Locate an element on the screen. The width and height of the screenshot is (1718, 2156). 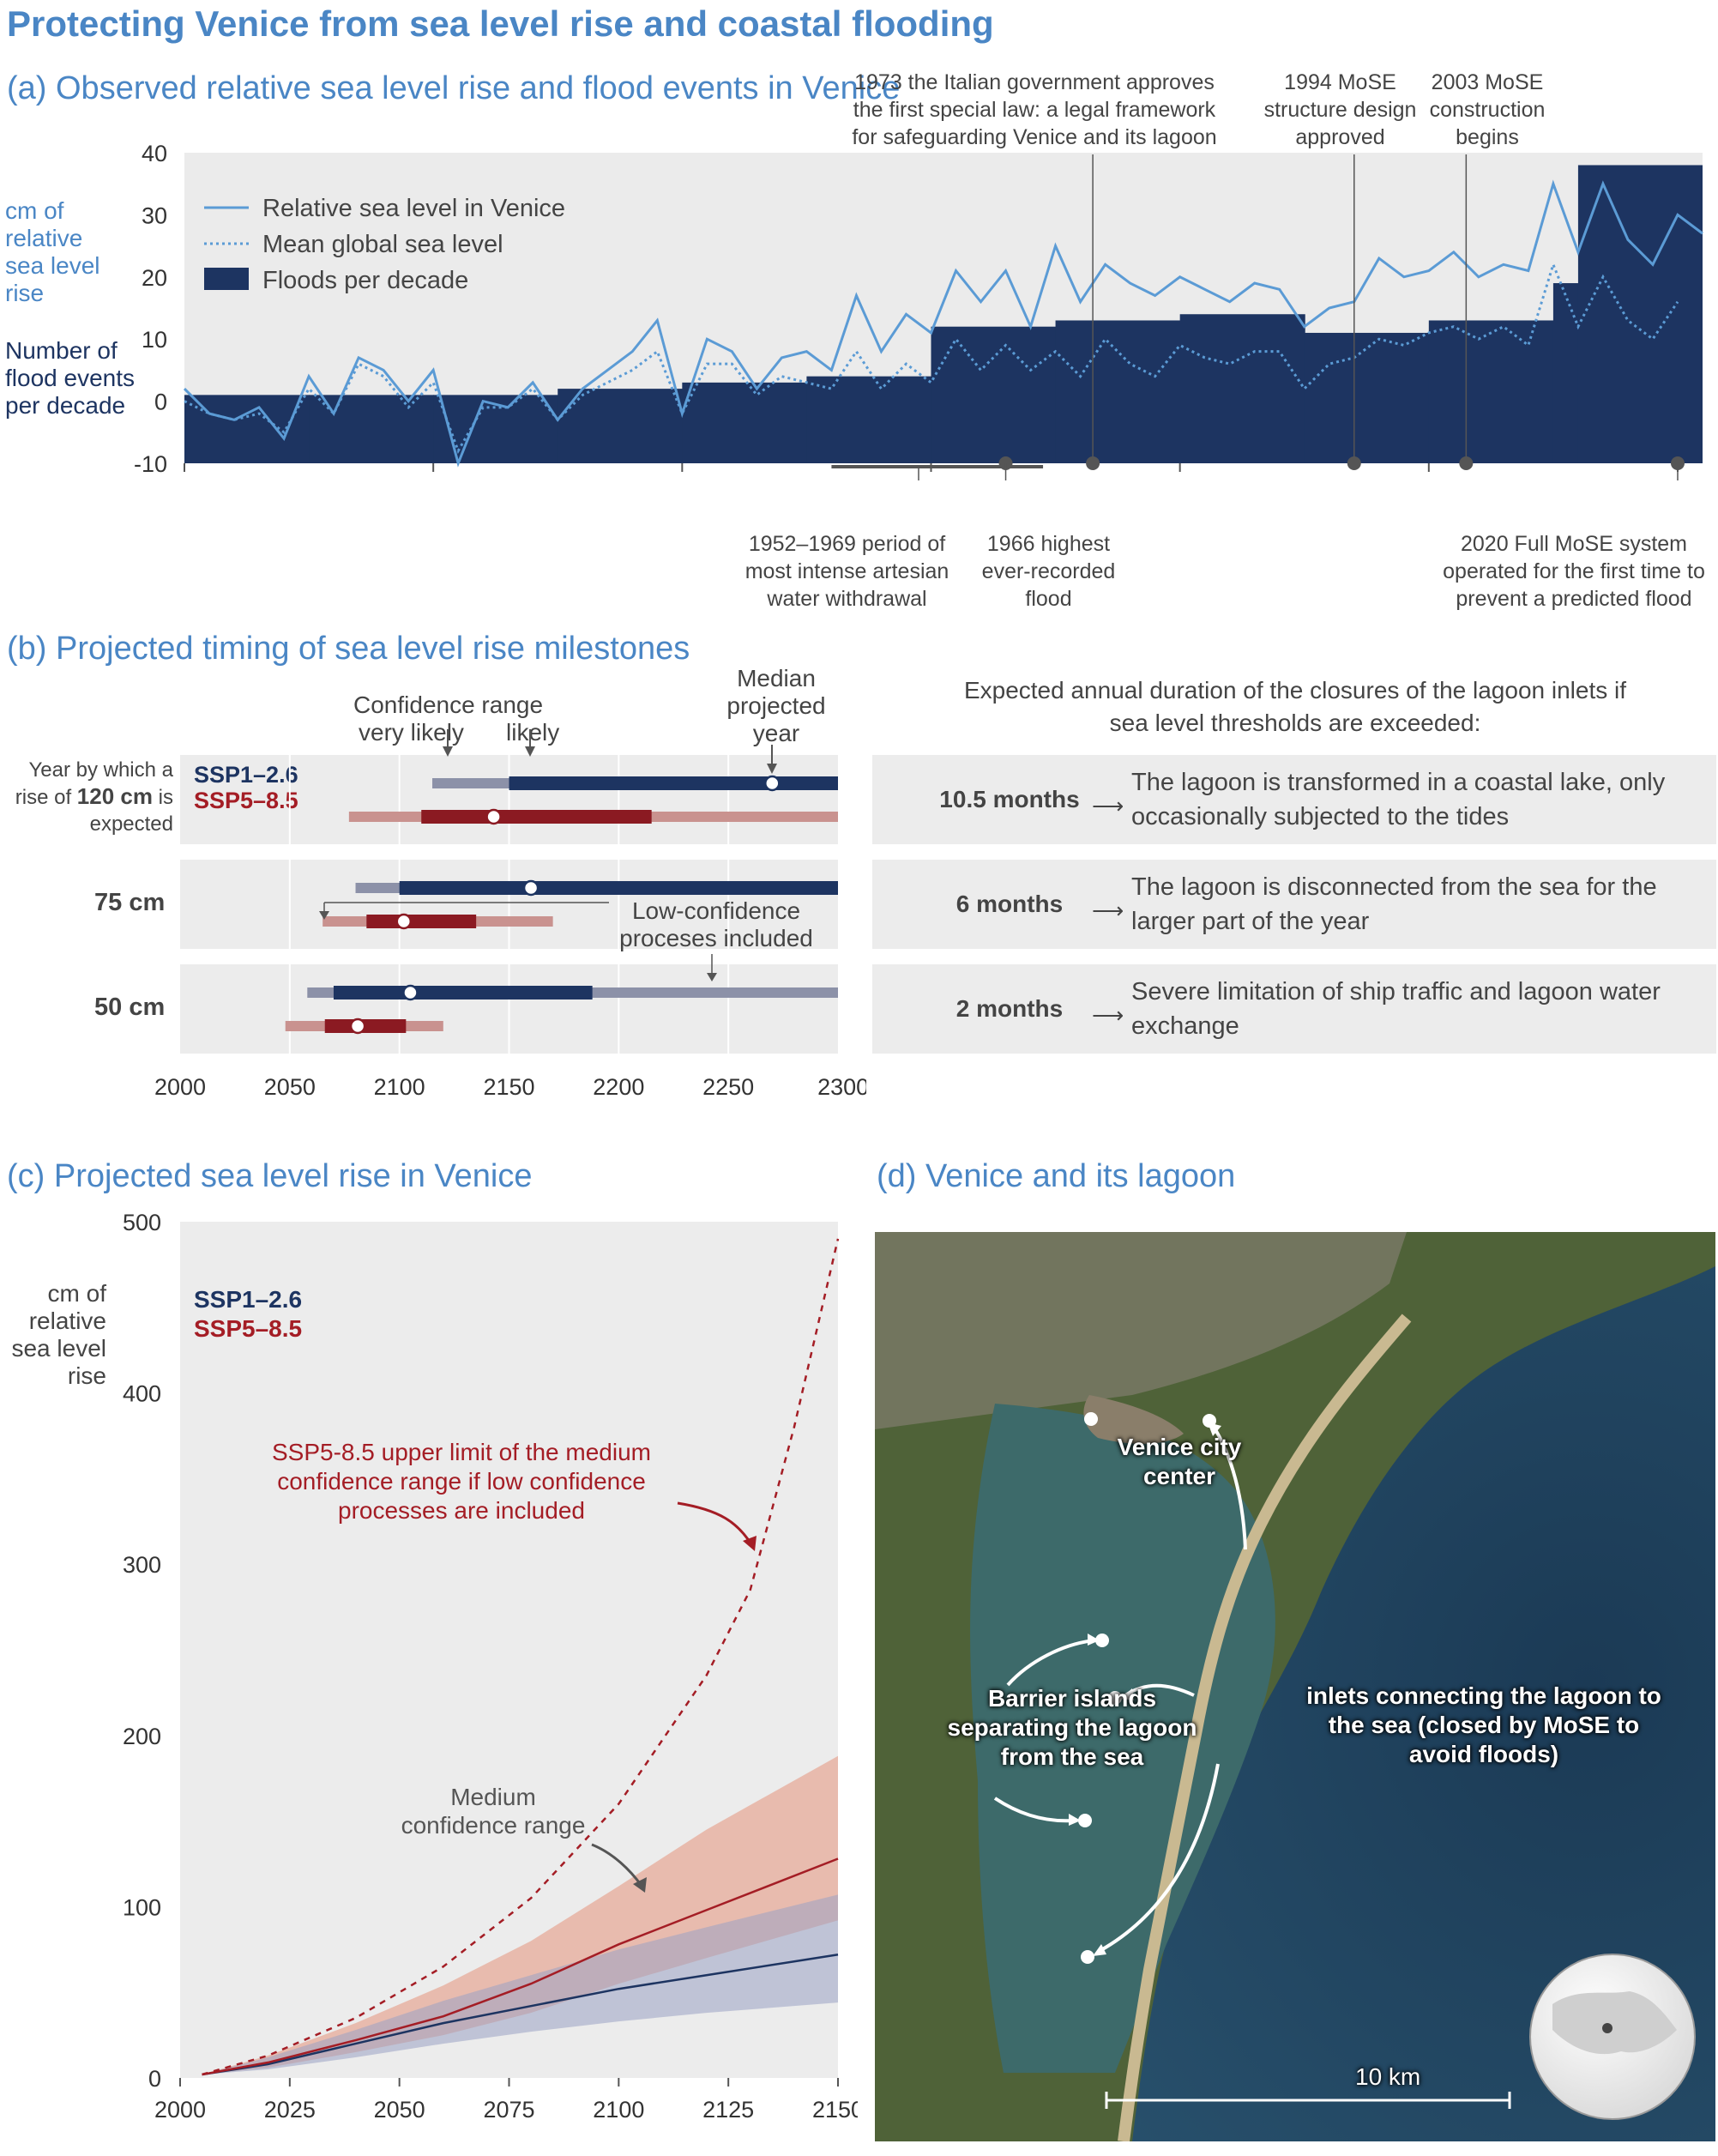
barrier-island is located at coordinates (1265, 1727).